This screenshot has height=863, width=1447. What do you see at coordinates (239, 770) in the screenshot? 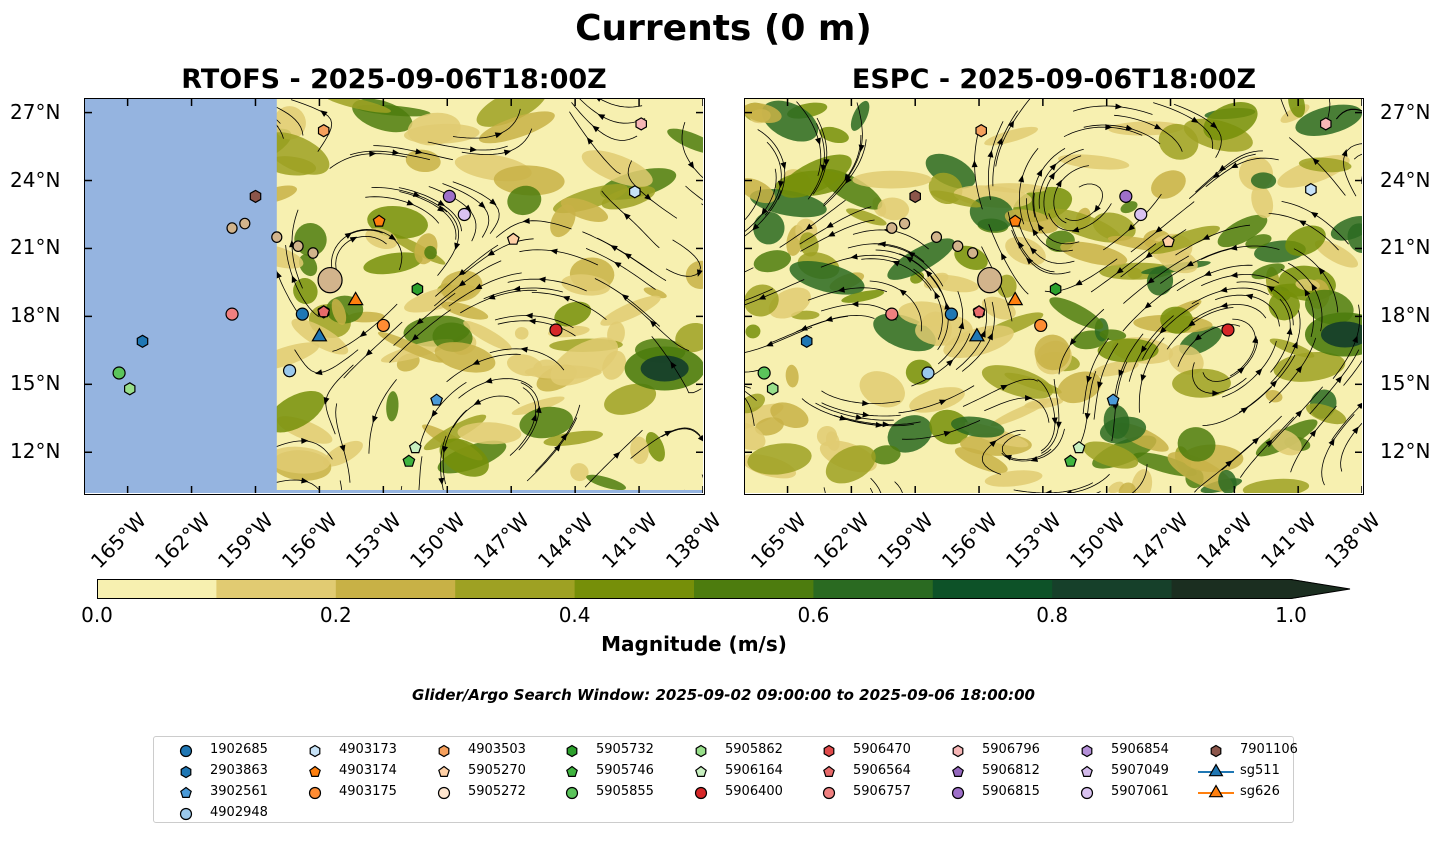
I see `legend-label: 2903863` at bounding box center [239, 770].